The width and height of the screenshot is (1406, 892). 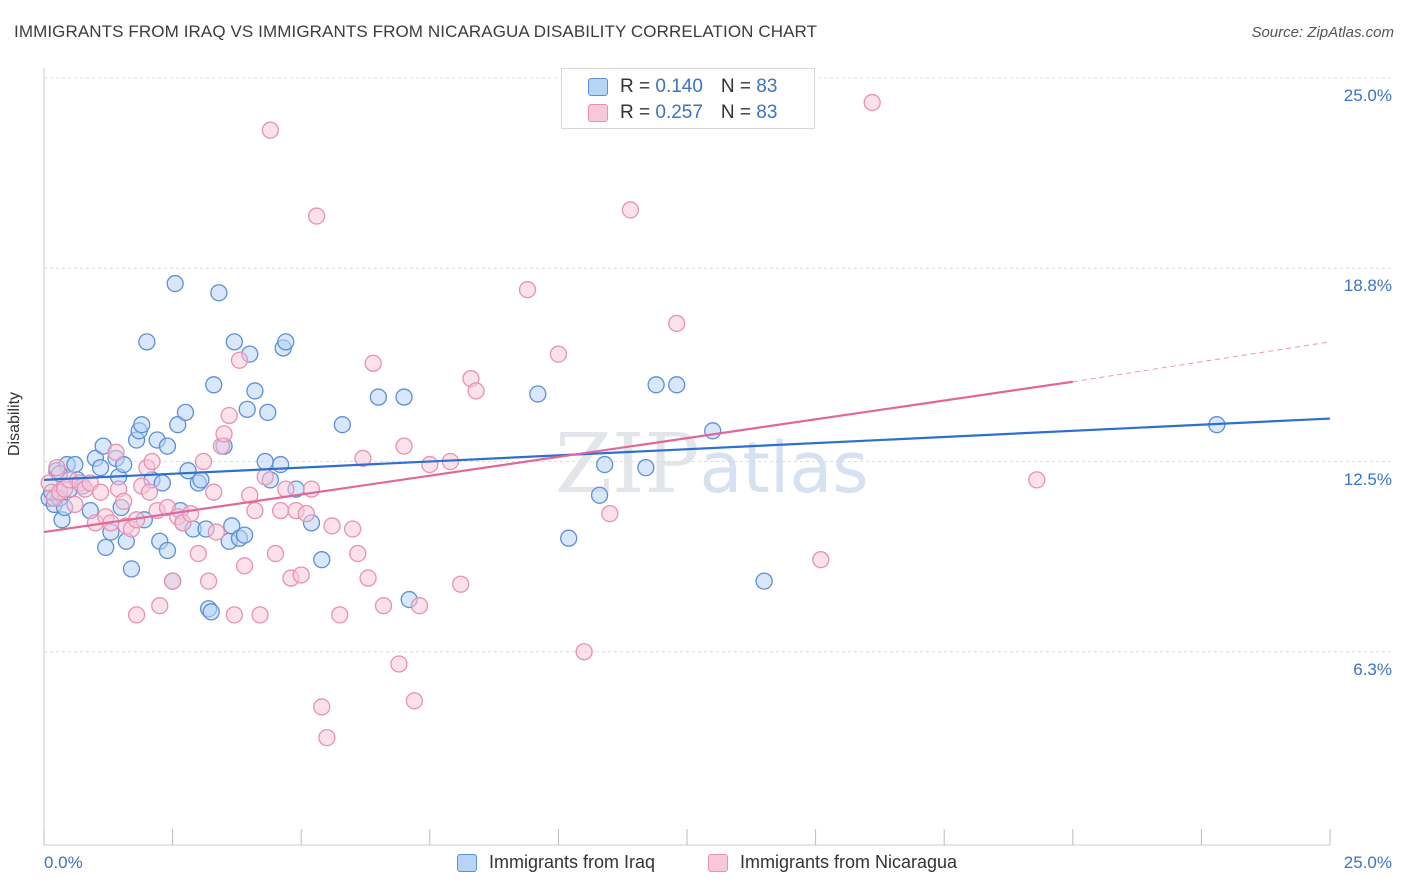 What do you see at coordinates (1367, 479) in the screenshot?
I see `y-tick-label: 12.5%` at bounding box center [1367, 479].